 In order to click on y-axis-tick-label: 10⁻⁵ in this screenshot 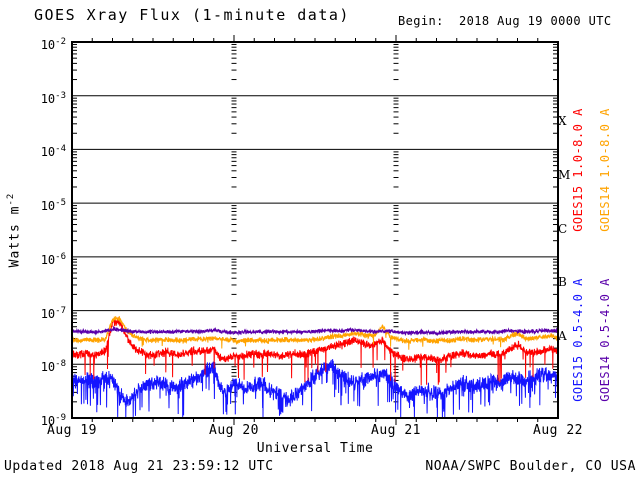, I will do `click(53, 206)`.